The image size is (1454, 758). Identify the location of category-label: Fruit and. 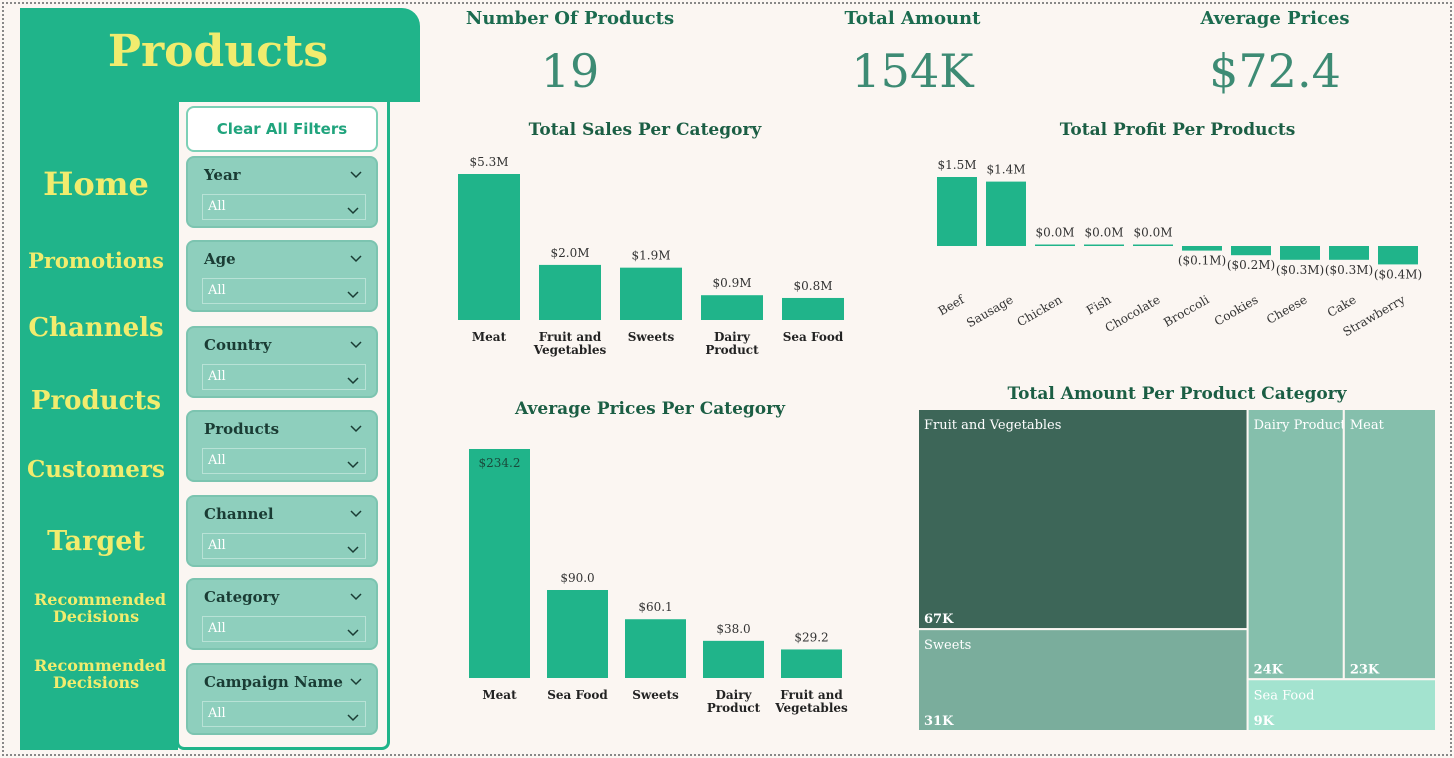
(811, 695).